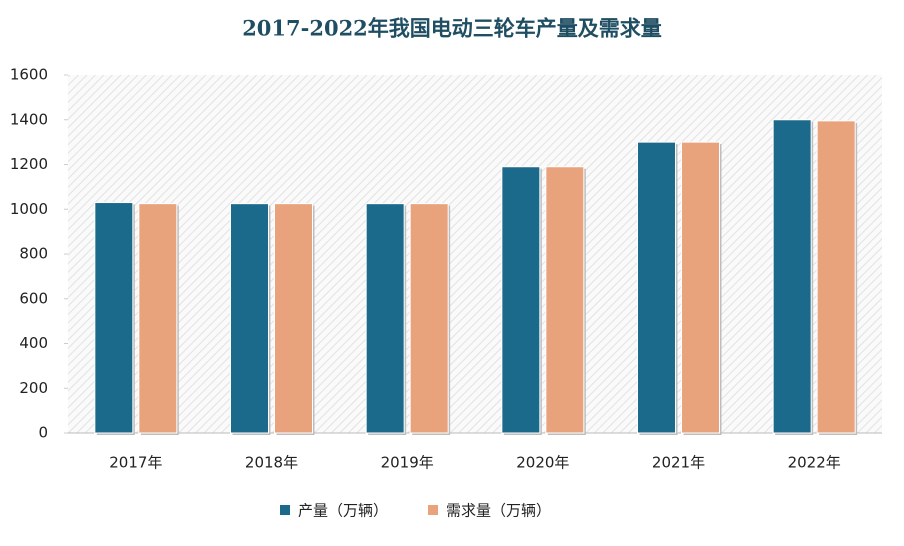 The width and height of the screenshot is (904, 546). I want to click on y-tick-label: 200, so click(33, 388).